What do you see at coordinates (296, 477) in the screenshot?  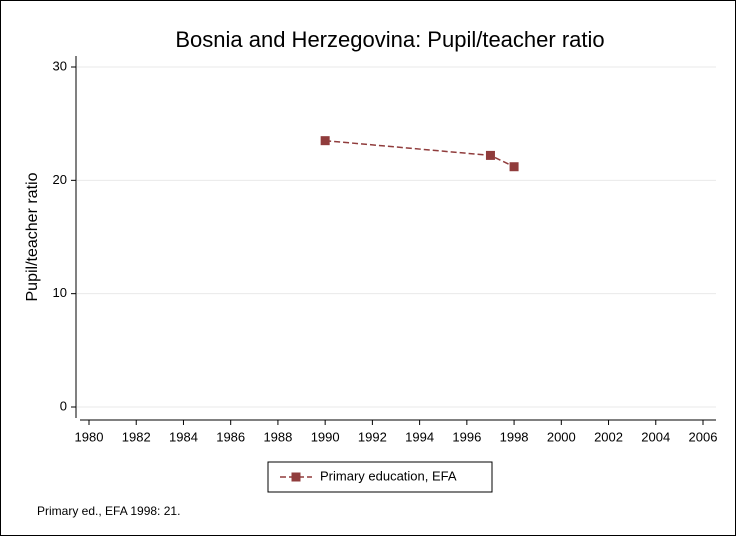 I see `legend-marker` at bounding box center [296, 477].